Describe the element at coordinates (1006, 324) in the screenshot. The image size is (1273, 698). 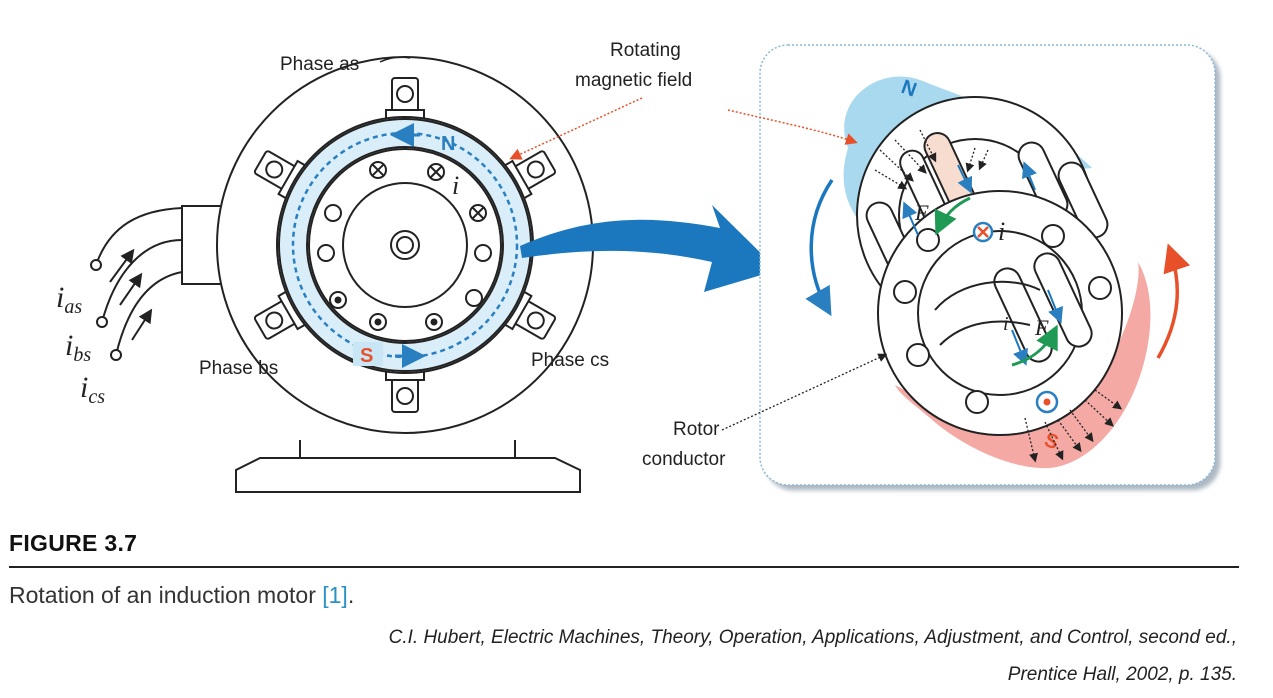
I see `detail-current-label-bottom: i` at that location.